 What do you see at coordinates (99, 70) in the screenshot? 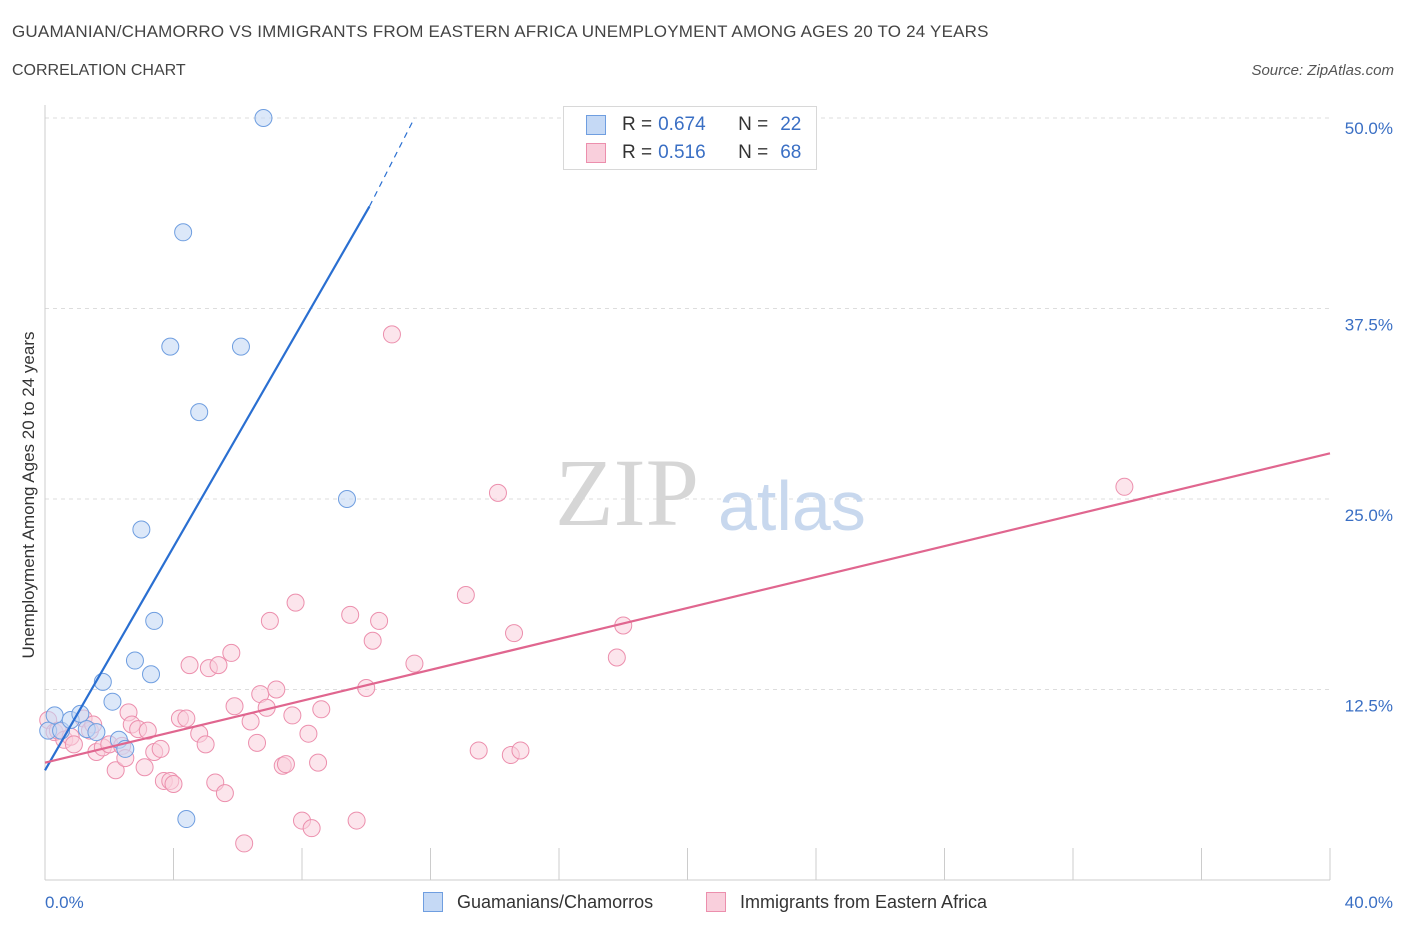
I see `chart-subtitle: CORRELATION CHART` at bounding box center [99, 70].